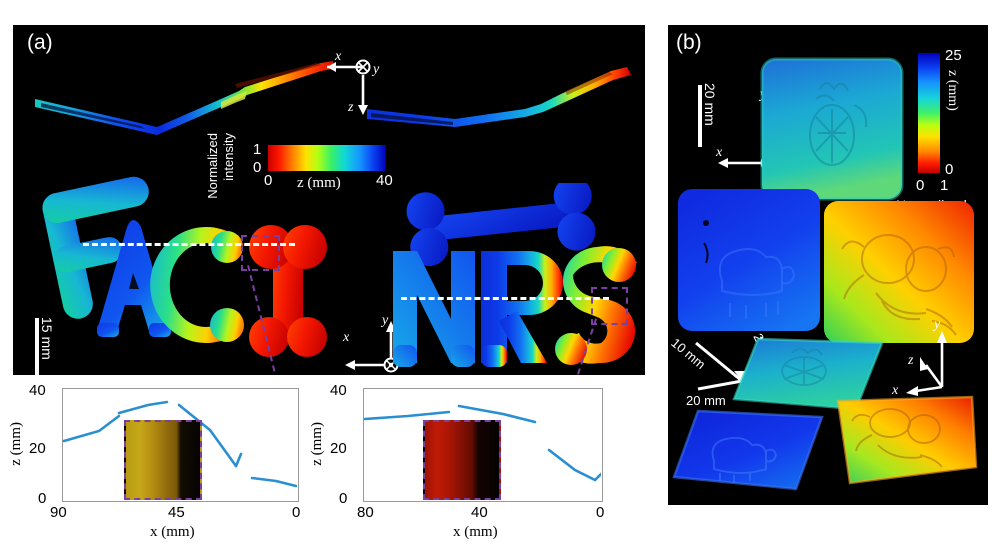 This screenshot has height=556, width=1000. Describe the element at coordinates (920, 185) in the screenshot. I see `colorbar-b-intensity-min: 0` at that location.